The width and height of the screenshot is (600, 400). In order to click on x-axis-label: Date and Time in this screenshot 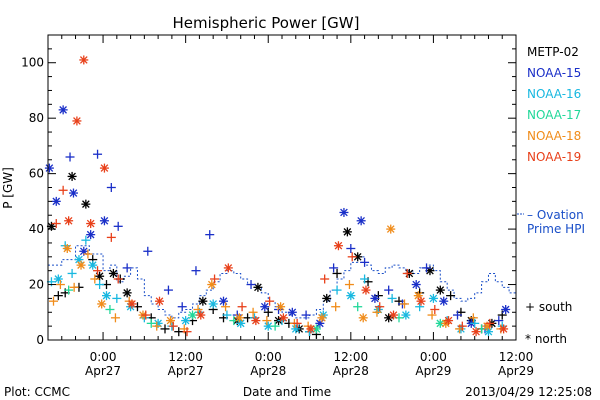, I will do `click(287, 392)`.